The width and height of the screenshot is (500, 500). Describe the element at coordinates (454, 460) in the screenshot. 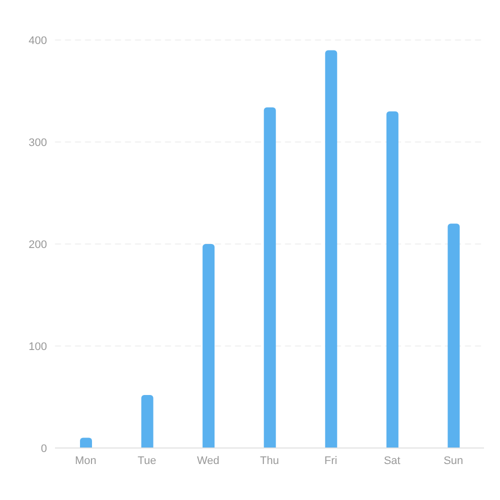

I see `x-tick-label: Sun` at that location.